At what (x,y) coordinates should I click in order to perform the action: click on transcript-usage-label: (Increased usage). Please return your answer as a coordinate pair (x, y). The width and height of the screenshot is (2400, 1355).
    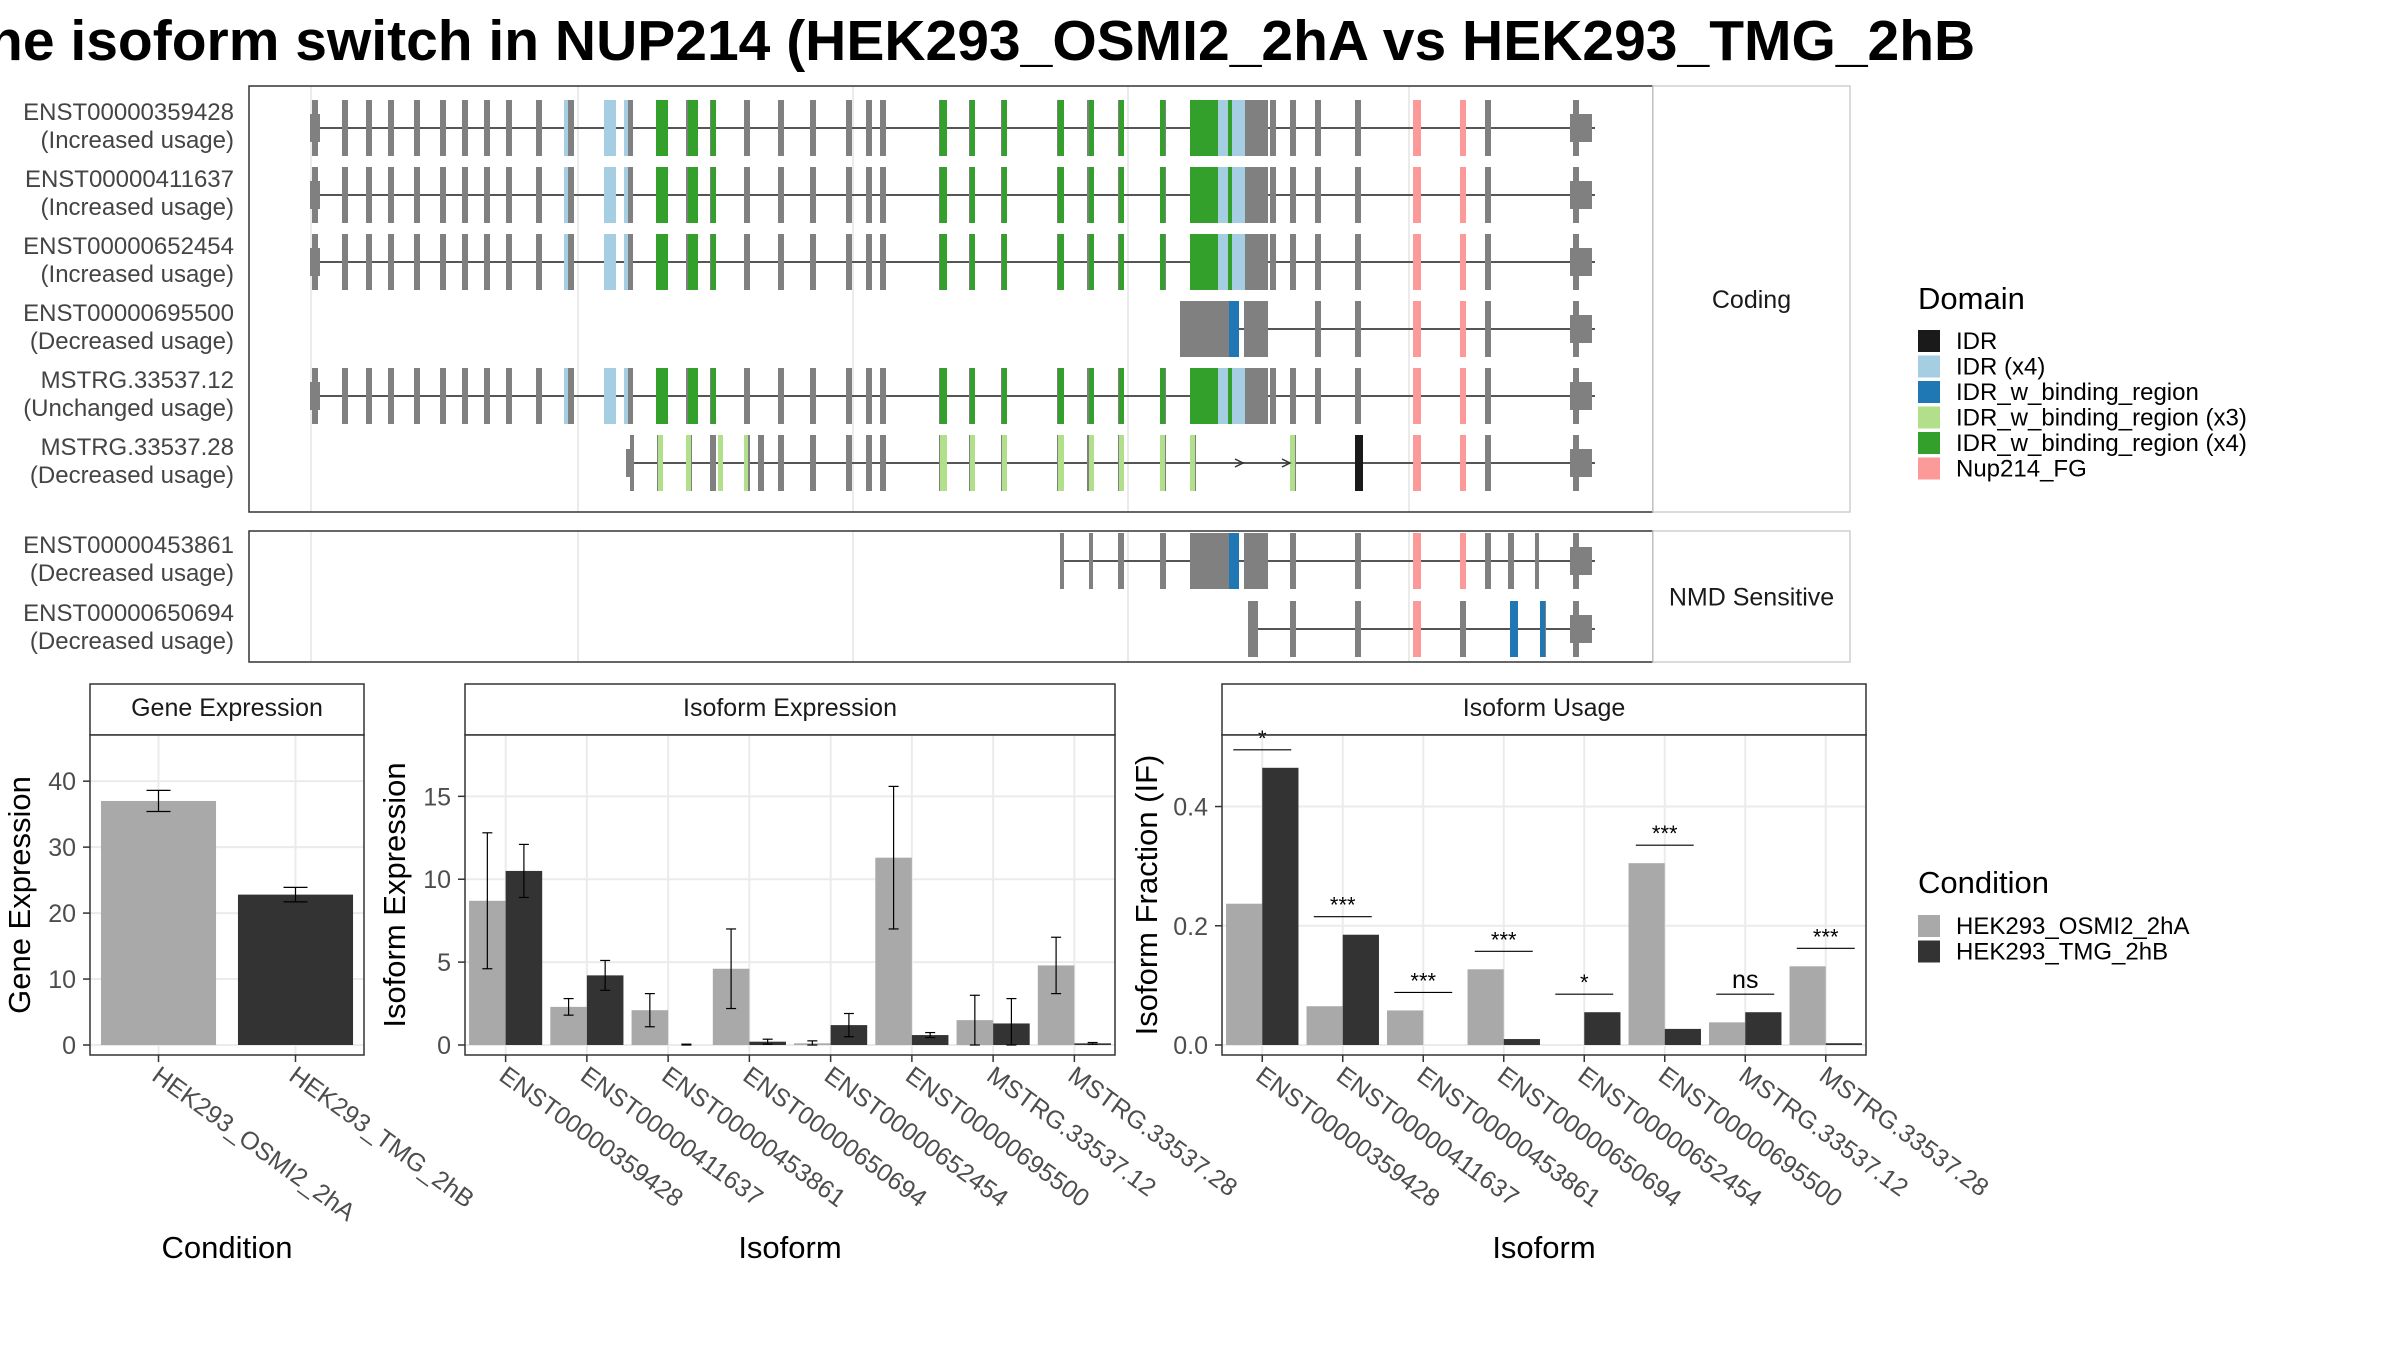
    Looking at the image, I should click on (137, 140).